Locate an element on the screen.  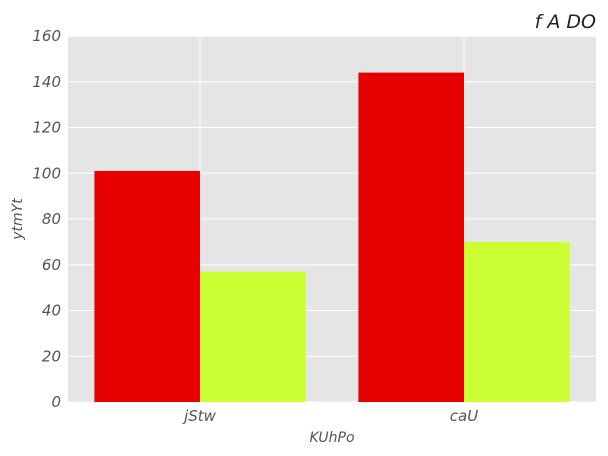
y-axis-ticks: 0 20 40 60 80 100 120 140 160 is located at coordinates (46, 219).